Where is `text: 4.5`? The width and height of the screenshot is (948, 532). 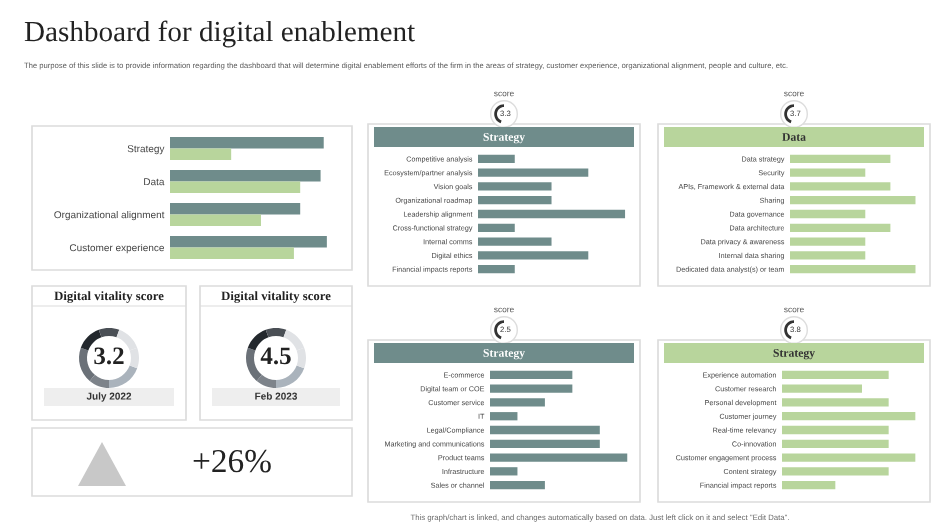 text: 4.5 is located at coordinates (275, 356).